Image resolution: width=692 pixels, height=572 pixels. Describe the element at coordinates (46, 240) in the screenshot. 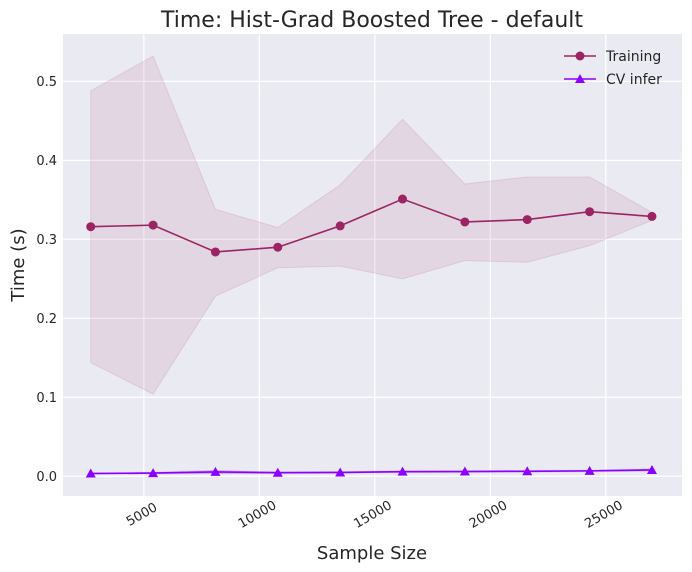

I see `y-tick-label: 0.3` at that location.